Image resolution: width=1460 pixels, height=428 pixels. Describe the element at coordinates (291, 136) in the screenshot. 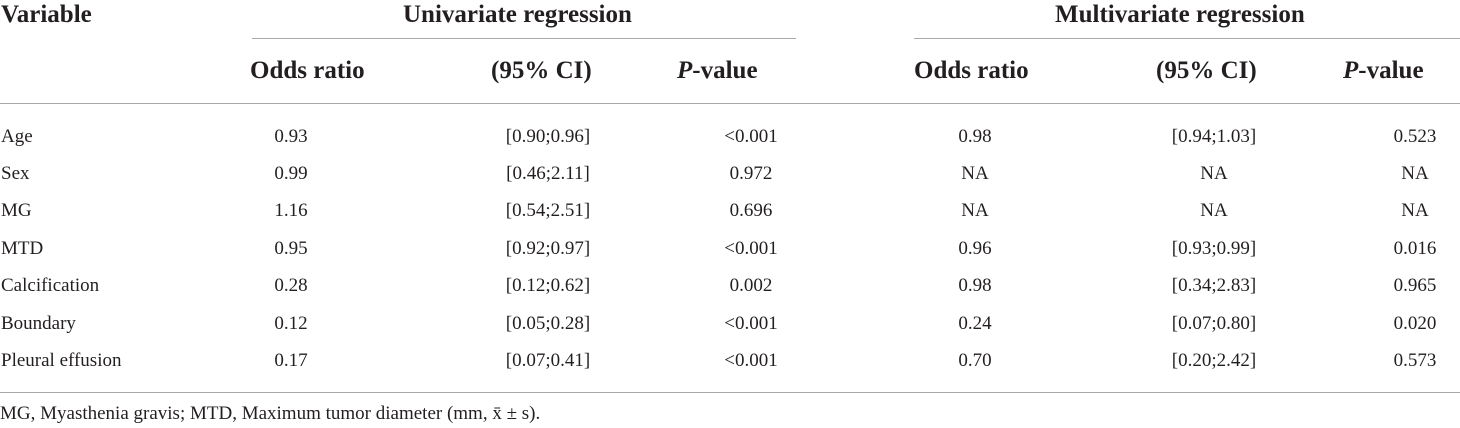

I see `cell-uni-odds-ratio: 0.93` at that location.